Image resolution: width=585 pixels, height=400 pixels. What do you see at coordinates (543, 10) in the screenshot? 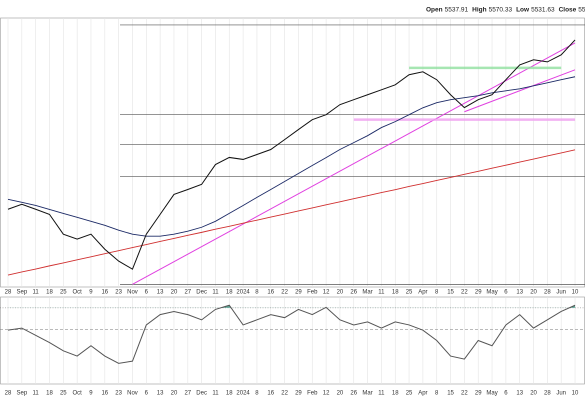
I see `readout-value: 5531.63` at bounding box center [543, 10].